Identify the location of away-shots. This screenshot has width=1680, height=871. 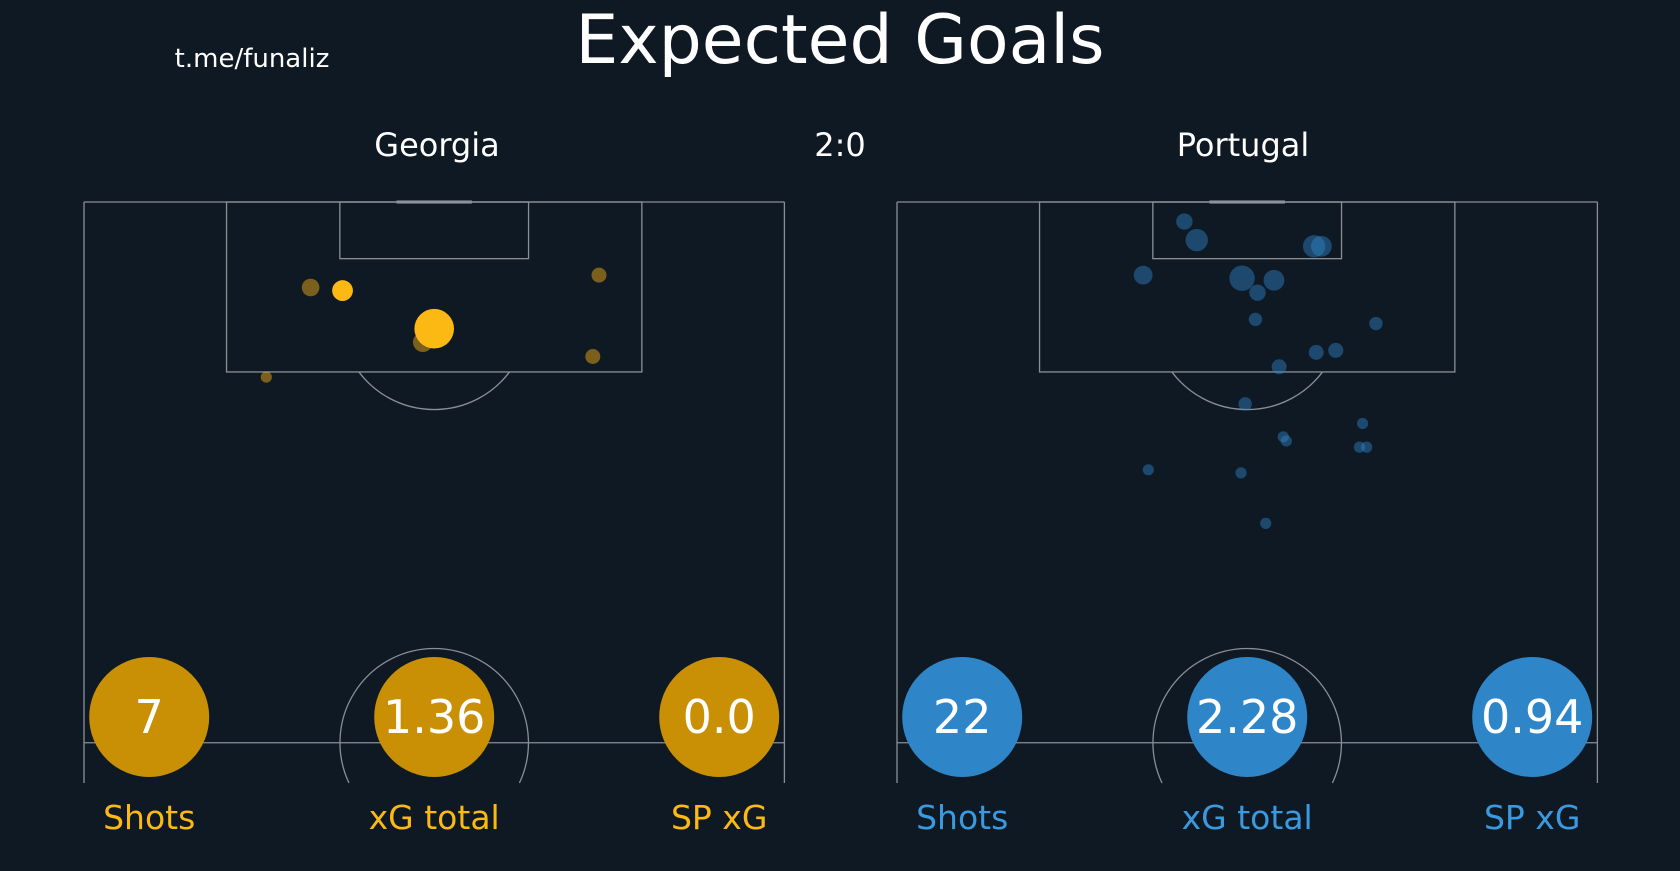
(1258, 371).